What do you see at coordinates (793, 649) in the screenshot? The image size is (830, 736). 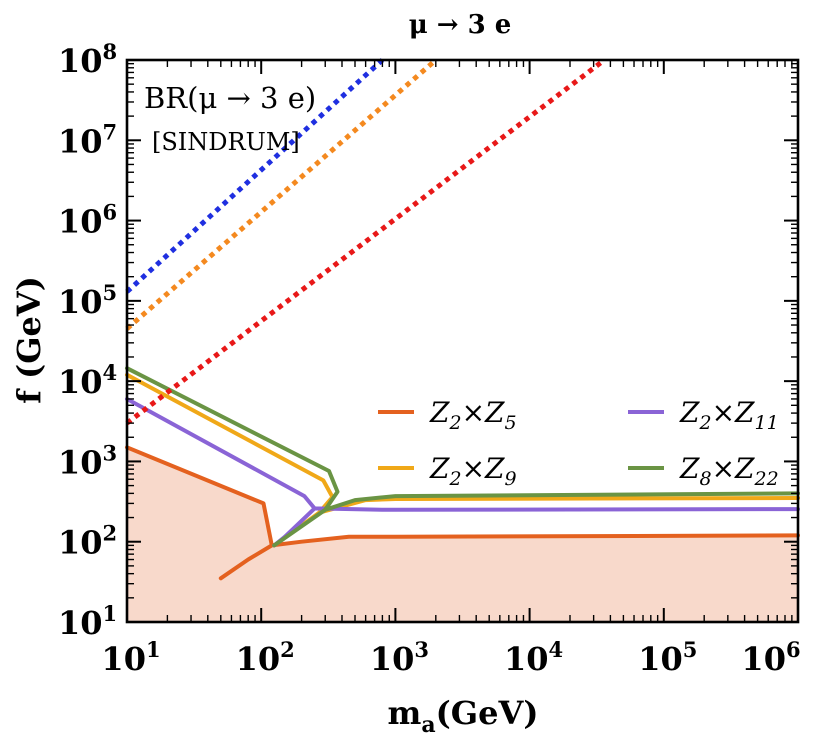 I see `x-tick-label-exp: 6` at bounding box center [793, 649].